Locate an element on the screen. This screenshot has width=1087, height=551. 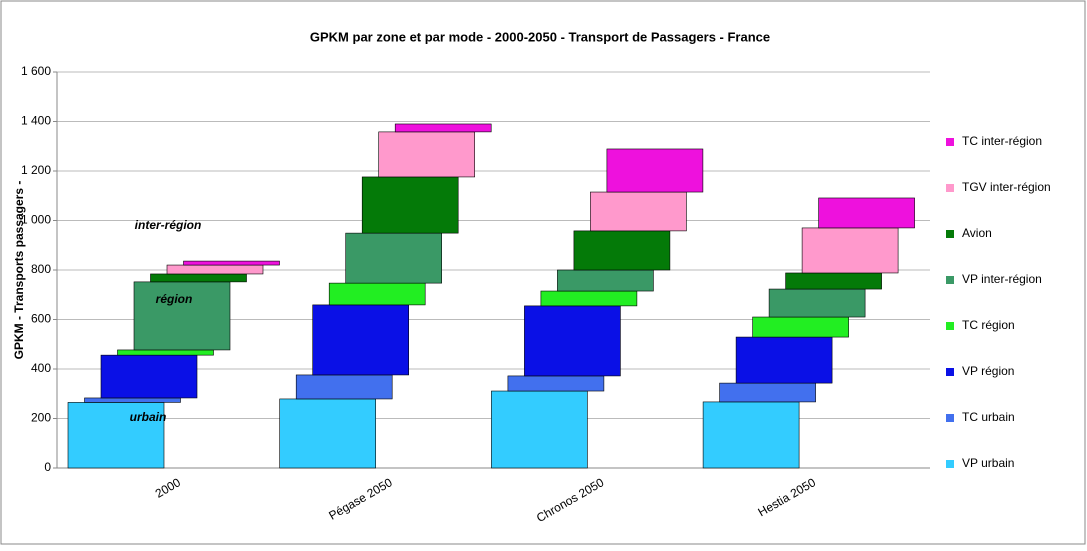
y-tick-label: 800 is located at coordinates (41, 269).